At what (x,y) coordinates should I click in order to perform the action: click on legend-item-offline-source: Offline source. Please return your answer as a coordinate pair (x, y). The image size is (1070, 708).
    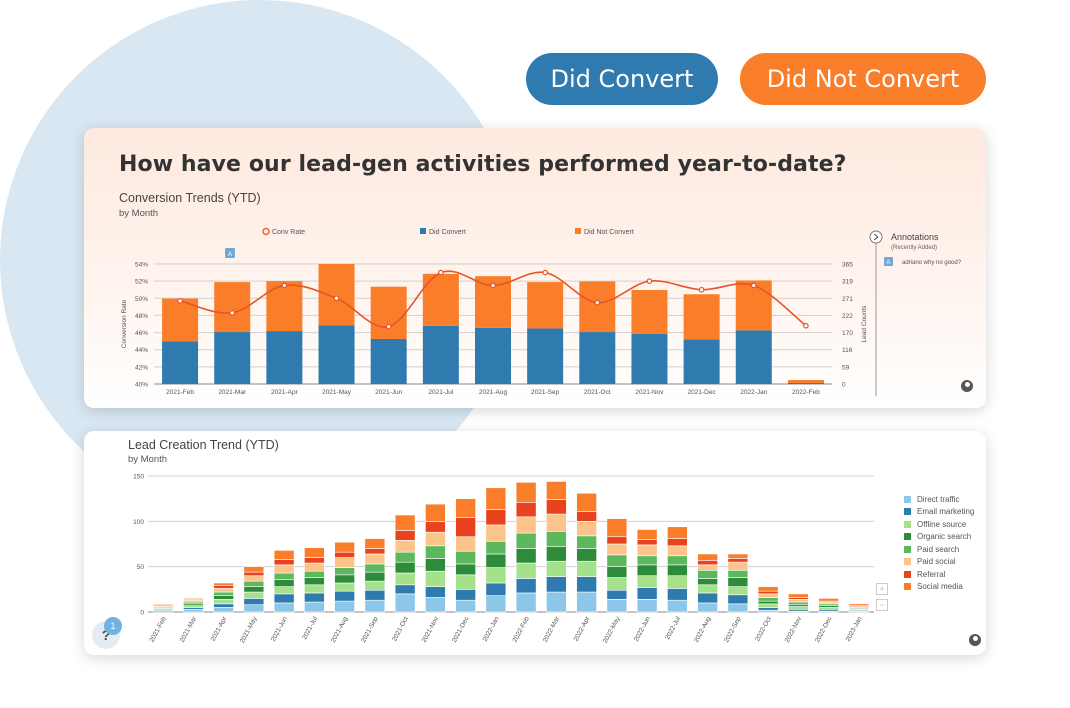
    Looking at the image, I should click on (939, 524).